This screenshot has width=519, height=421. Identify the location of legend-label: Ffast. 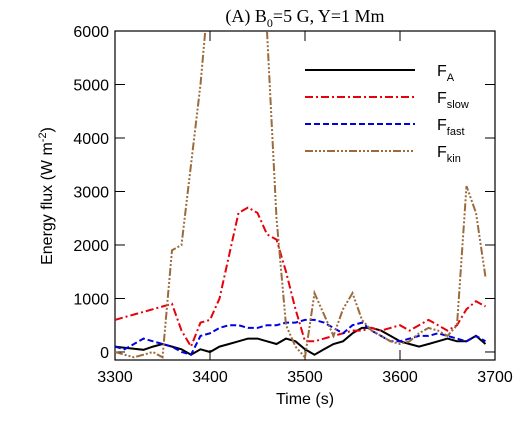
(451, 127).